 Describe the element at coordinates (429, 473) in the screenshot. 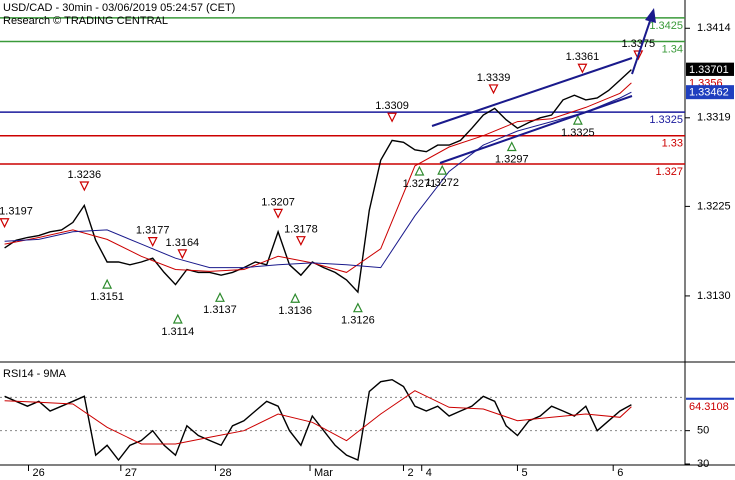

I see `x-tick-label: 4` at that location.